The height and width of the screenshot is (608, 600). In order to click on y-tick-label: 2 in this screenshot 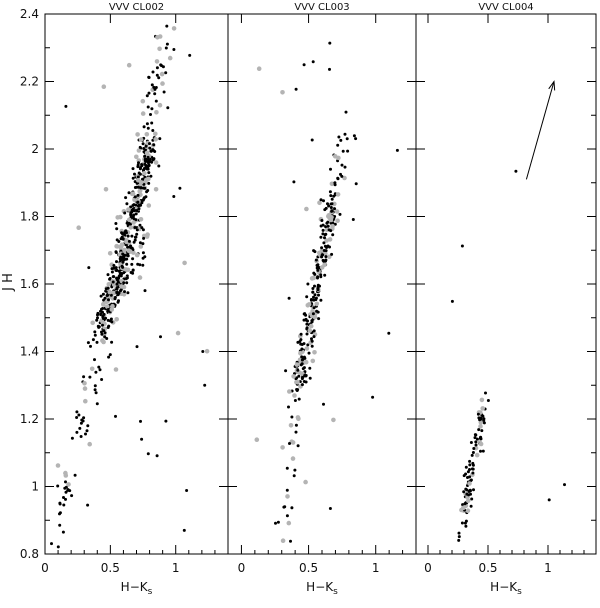, I will do `click(35, 149)`.